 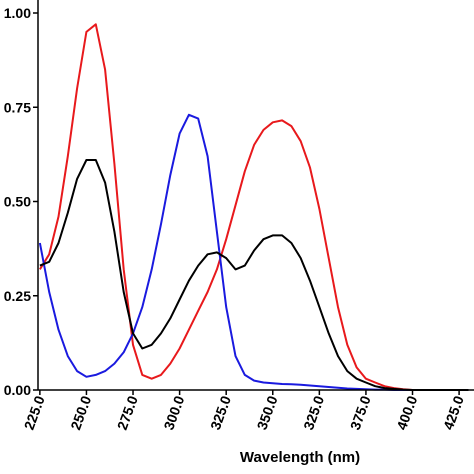 I want to click on y-tick-label: 1.00, so click(x=17, y=13).